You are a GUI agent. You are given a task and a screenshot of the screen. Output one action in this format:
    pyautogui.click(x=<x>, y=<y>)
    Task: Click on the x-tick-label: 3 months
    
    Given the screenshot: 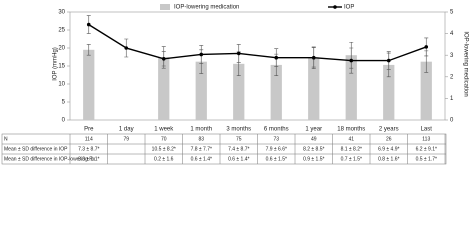 What is the action you would take?
    pyautogui.click(x=238, y=130)
    